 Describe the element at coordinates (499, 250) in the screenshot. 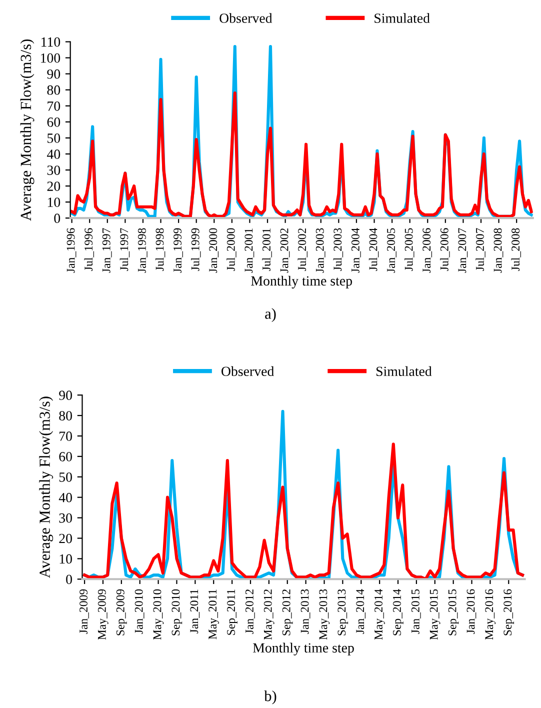

I see `x-tick-label: Jan_2008` at that location.